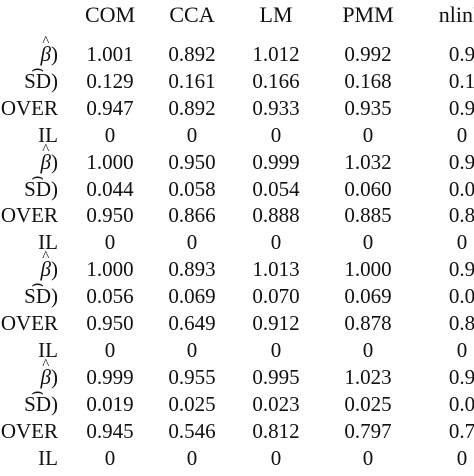 This screenshot has height=476, width=474. What do you see at coordinates (276, 54) in the screenshot?
I see `table-cell: 1.012` at bounding box center [276, 54].